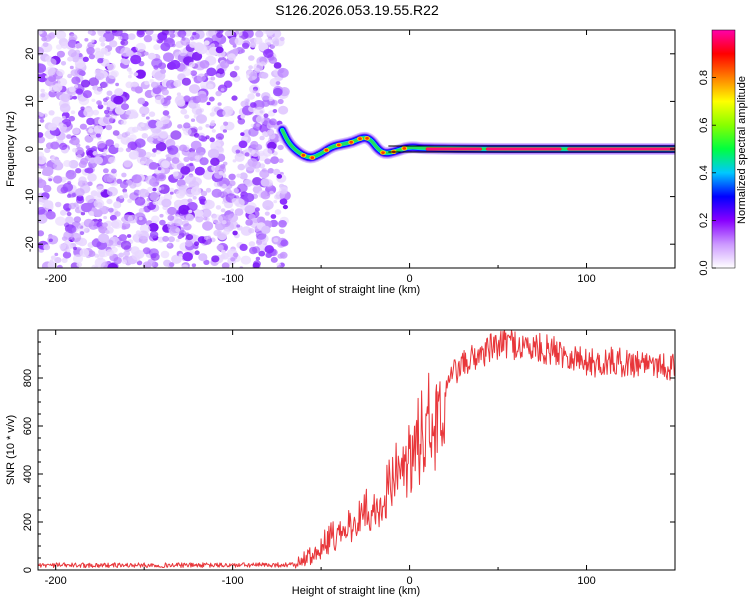 The image size is (750, 600). What do you see at coordinates (410, 581) in the screenshot?
I see `x-tick-label: 0` at bounding box center [410, 581].